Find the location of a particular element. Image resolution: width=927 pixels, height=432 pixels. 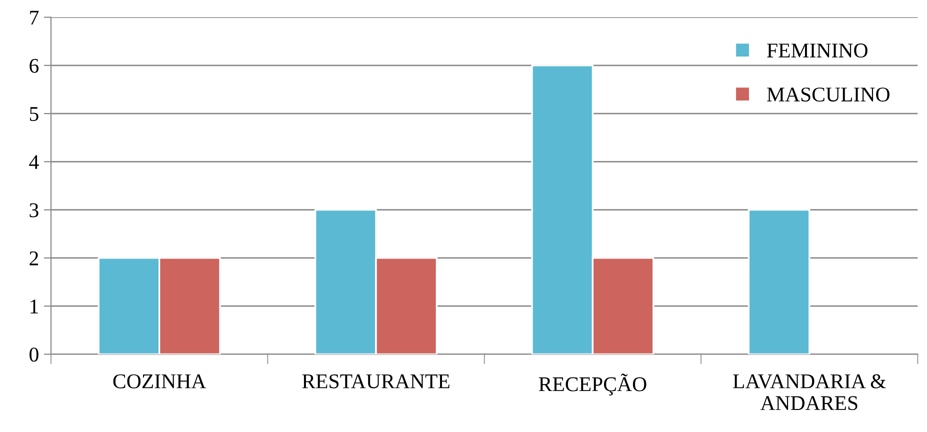

y-tick-label: 0 is located at coordinates (34, 355).